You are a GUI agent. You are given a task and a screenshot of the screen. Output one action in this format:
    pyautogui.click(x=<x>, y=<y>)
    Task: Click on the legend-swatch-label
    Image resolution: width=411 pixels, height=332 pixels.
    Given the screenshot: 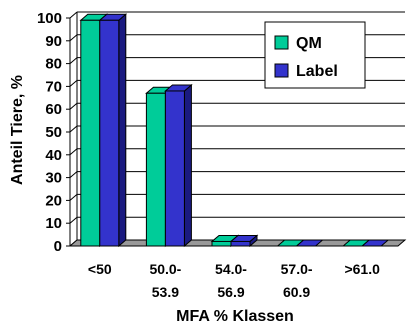 What is the action you would take?
    pyautogui.click(x=281, y=70)
    